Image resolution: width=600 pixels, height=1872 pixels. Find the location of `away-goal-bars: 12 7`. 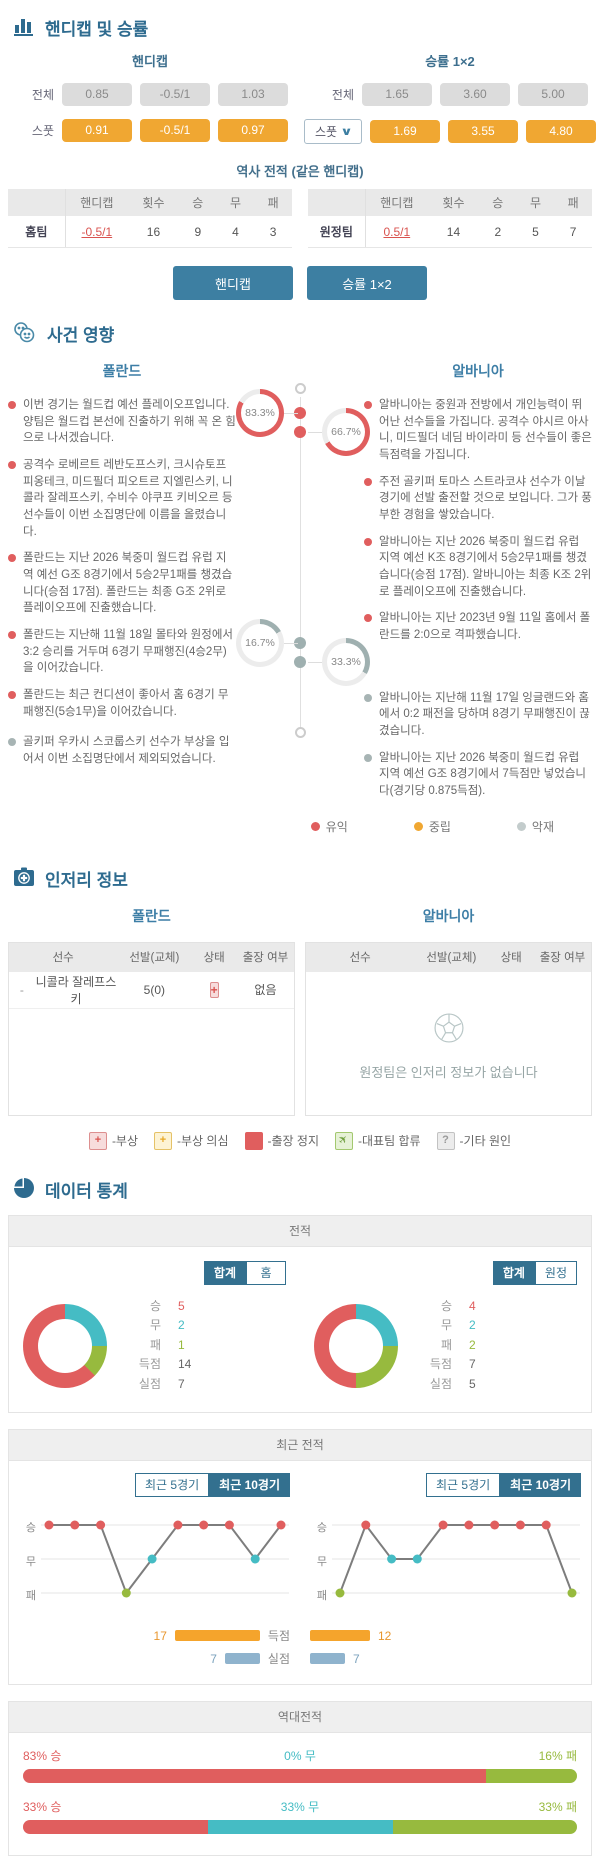

away-goal-bars: 12 7 is located at coordinates (445, 1647).